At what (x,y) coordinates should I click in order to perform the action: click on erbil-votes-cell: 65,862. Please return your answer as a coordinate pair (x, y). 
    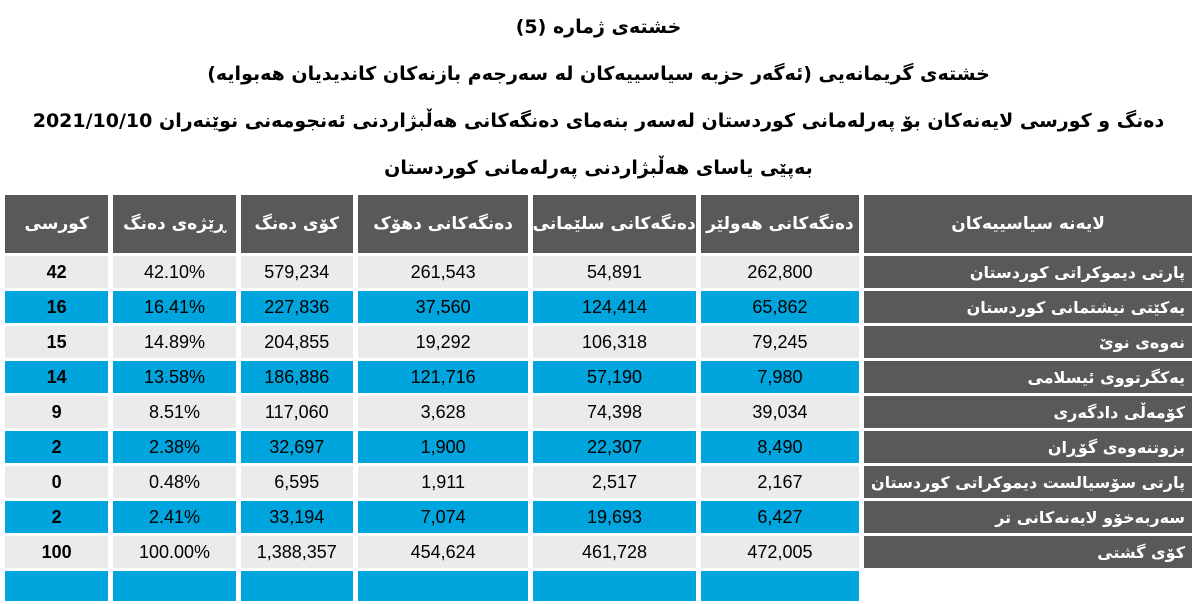
    Looking at the image, I should click on (780, 307).